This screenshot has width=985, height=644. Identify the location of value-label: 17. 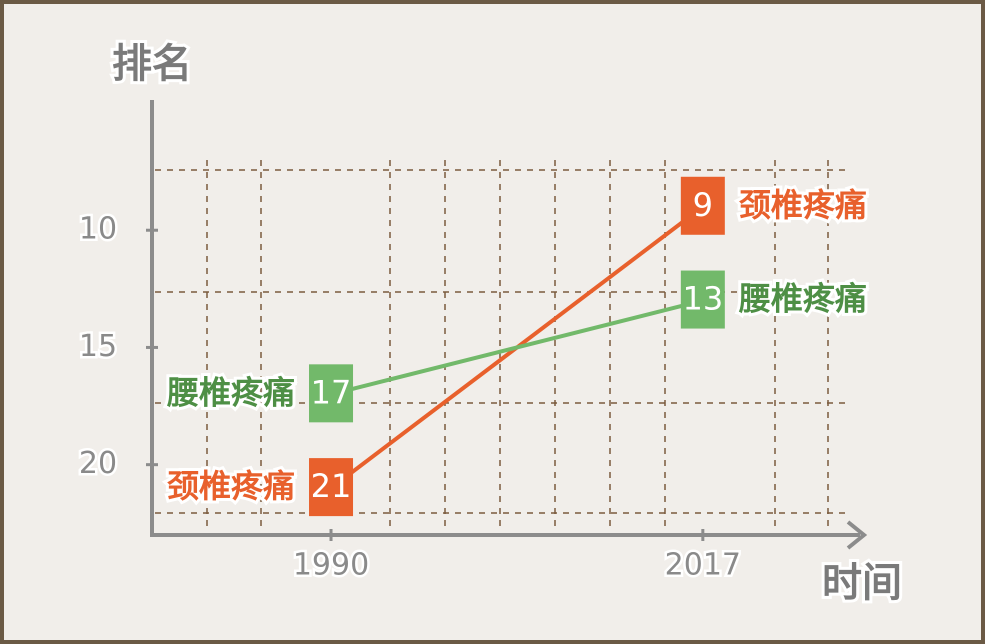
(331, 392).